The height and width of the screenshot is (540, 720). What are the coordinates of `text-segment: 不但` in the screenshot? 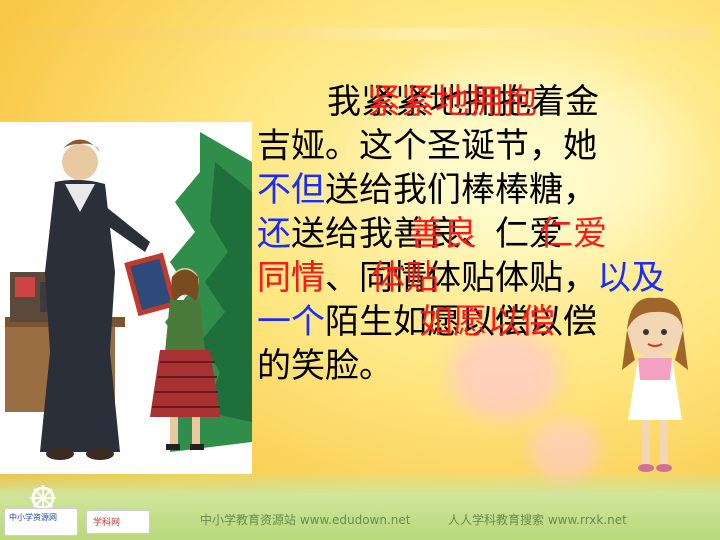 It's located at (291, 190).